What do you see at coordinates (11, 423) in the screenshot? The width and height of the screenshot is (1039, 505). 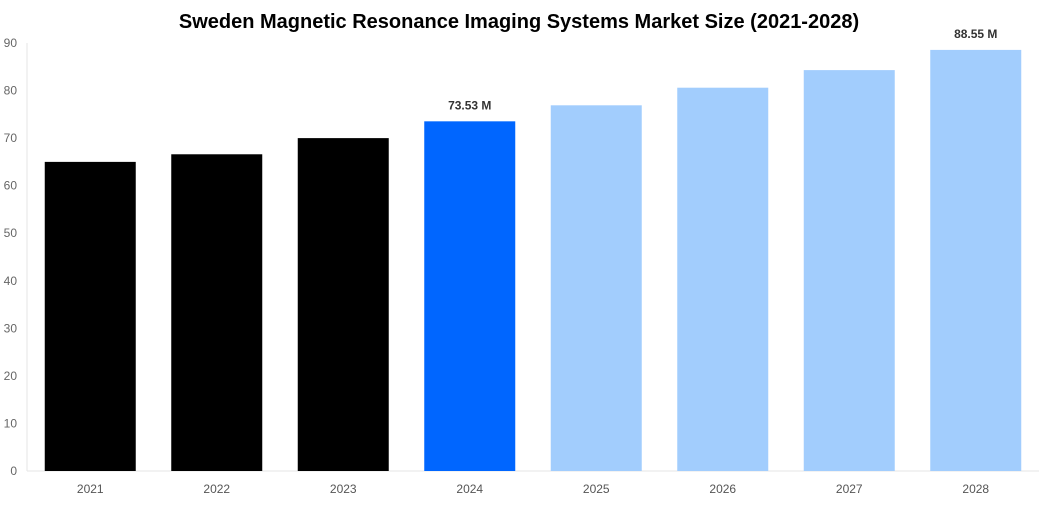 I see `y-tick-label: 10` at bounding box center [11, 423].